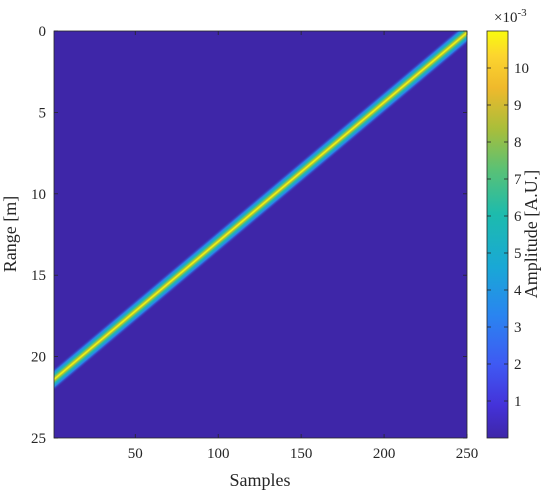 The width and height of the screenshot is (550, 497). I want to click on colorbar-tick-label: 5, so click(518, 254).